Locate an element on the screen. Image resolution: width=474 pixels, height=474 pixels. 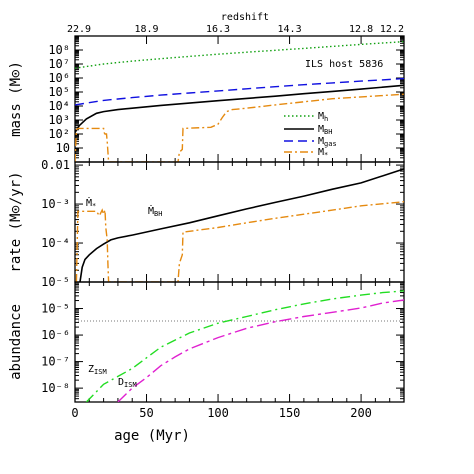
x-tick-label: 0 is located at coordinates (74, 413).